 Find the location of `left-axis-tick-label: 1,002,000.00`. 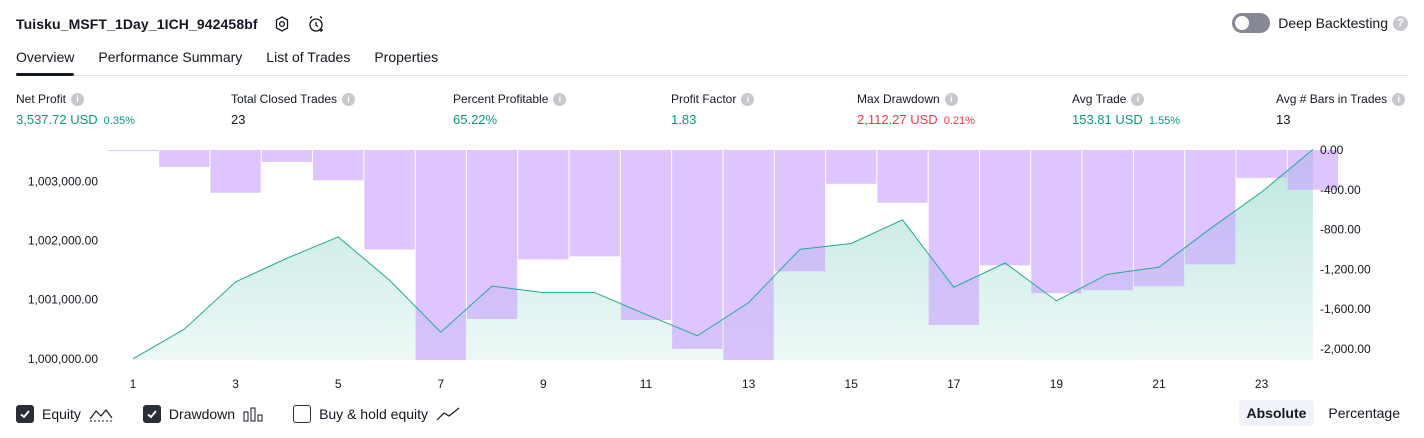

left-axis-tick-label: 1,002,000.00 is located at coordinates (63, 241).